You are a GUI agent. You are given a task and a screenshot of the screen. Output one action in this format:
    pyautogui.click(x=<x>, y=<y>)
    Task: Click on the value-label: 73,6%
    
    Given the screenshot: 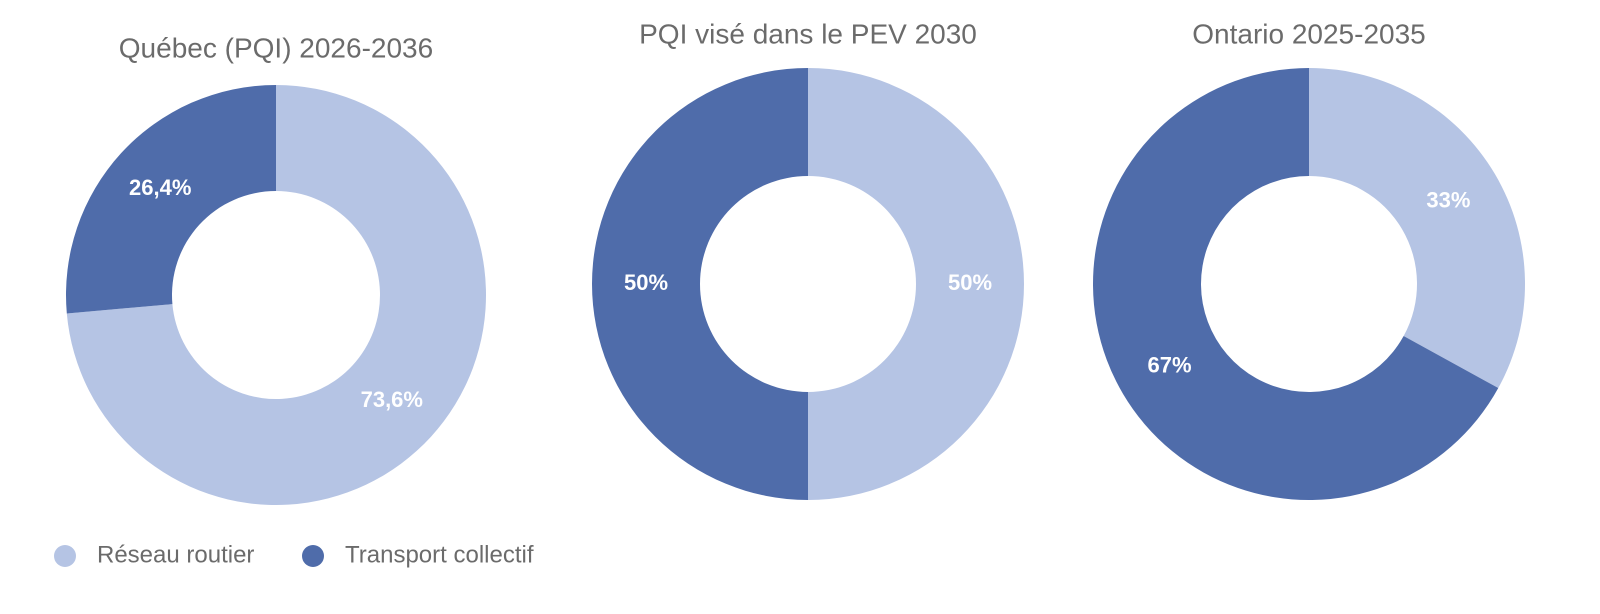 What is the action you would take?
    pyautogui.click(x=392, y=399)
    